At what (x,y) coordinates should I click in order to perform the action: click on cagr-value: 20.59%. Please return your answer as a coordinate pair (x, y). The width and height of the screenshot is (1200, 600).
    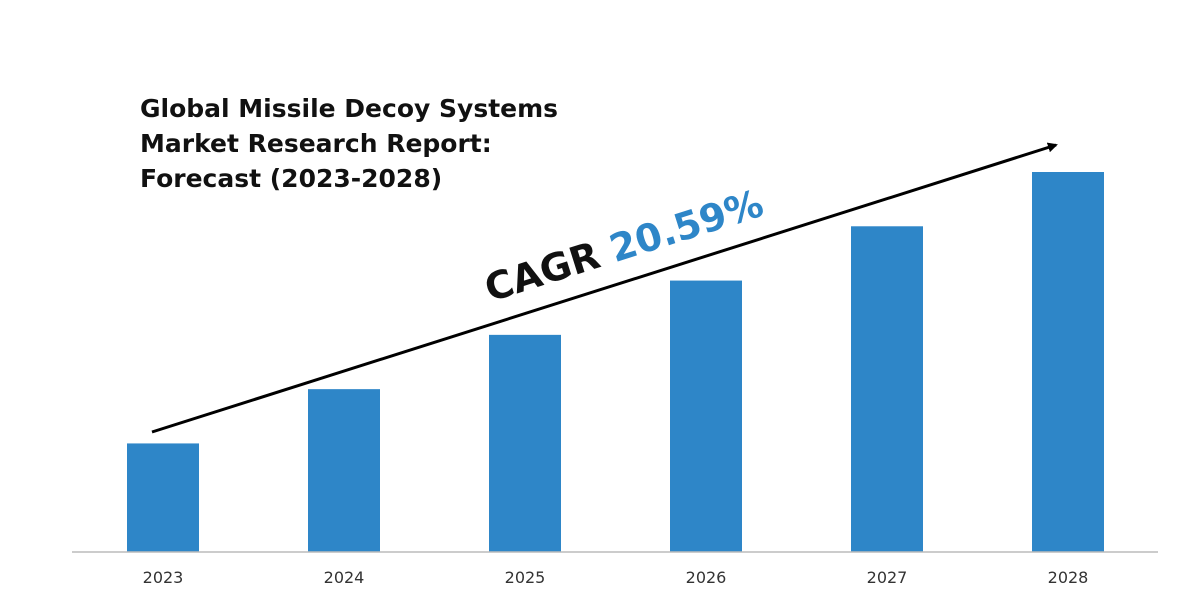
    Looking at the image, I should click on (686, 226).